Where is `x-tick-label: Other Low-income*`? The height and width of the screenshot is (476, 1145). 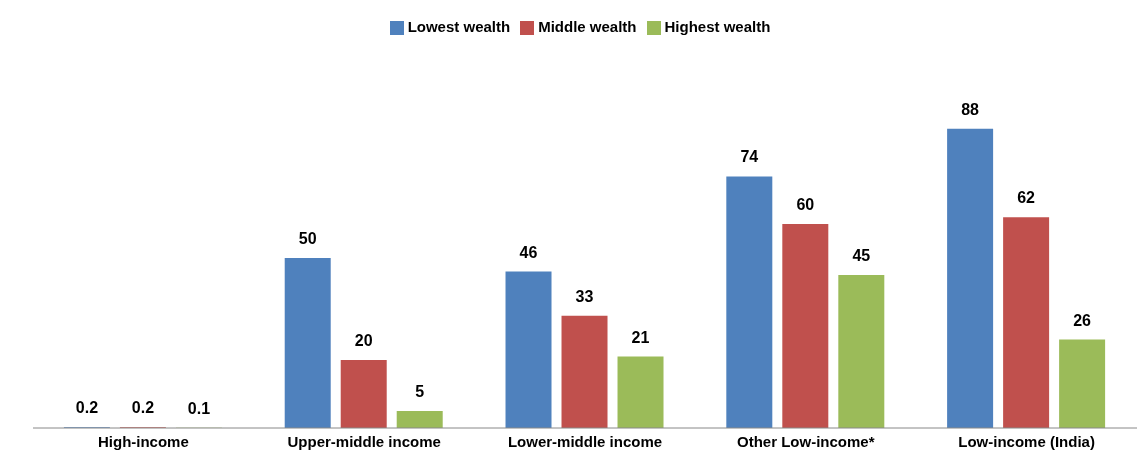 x-tick-label: Other Low-income* is located at coordinates (806, 441).